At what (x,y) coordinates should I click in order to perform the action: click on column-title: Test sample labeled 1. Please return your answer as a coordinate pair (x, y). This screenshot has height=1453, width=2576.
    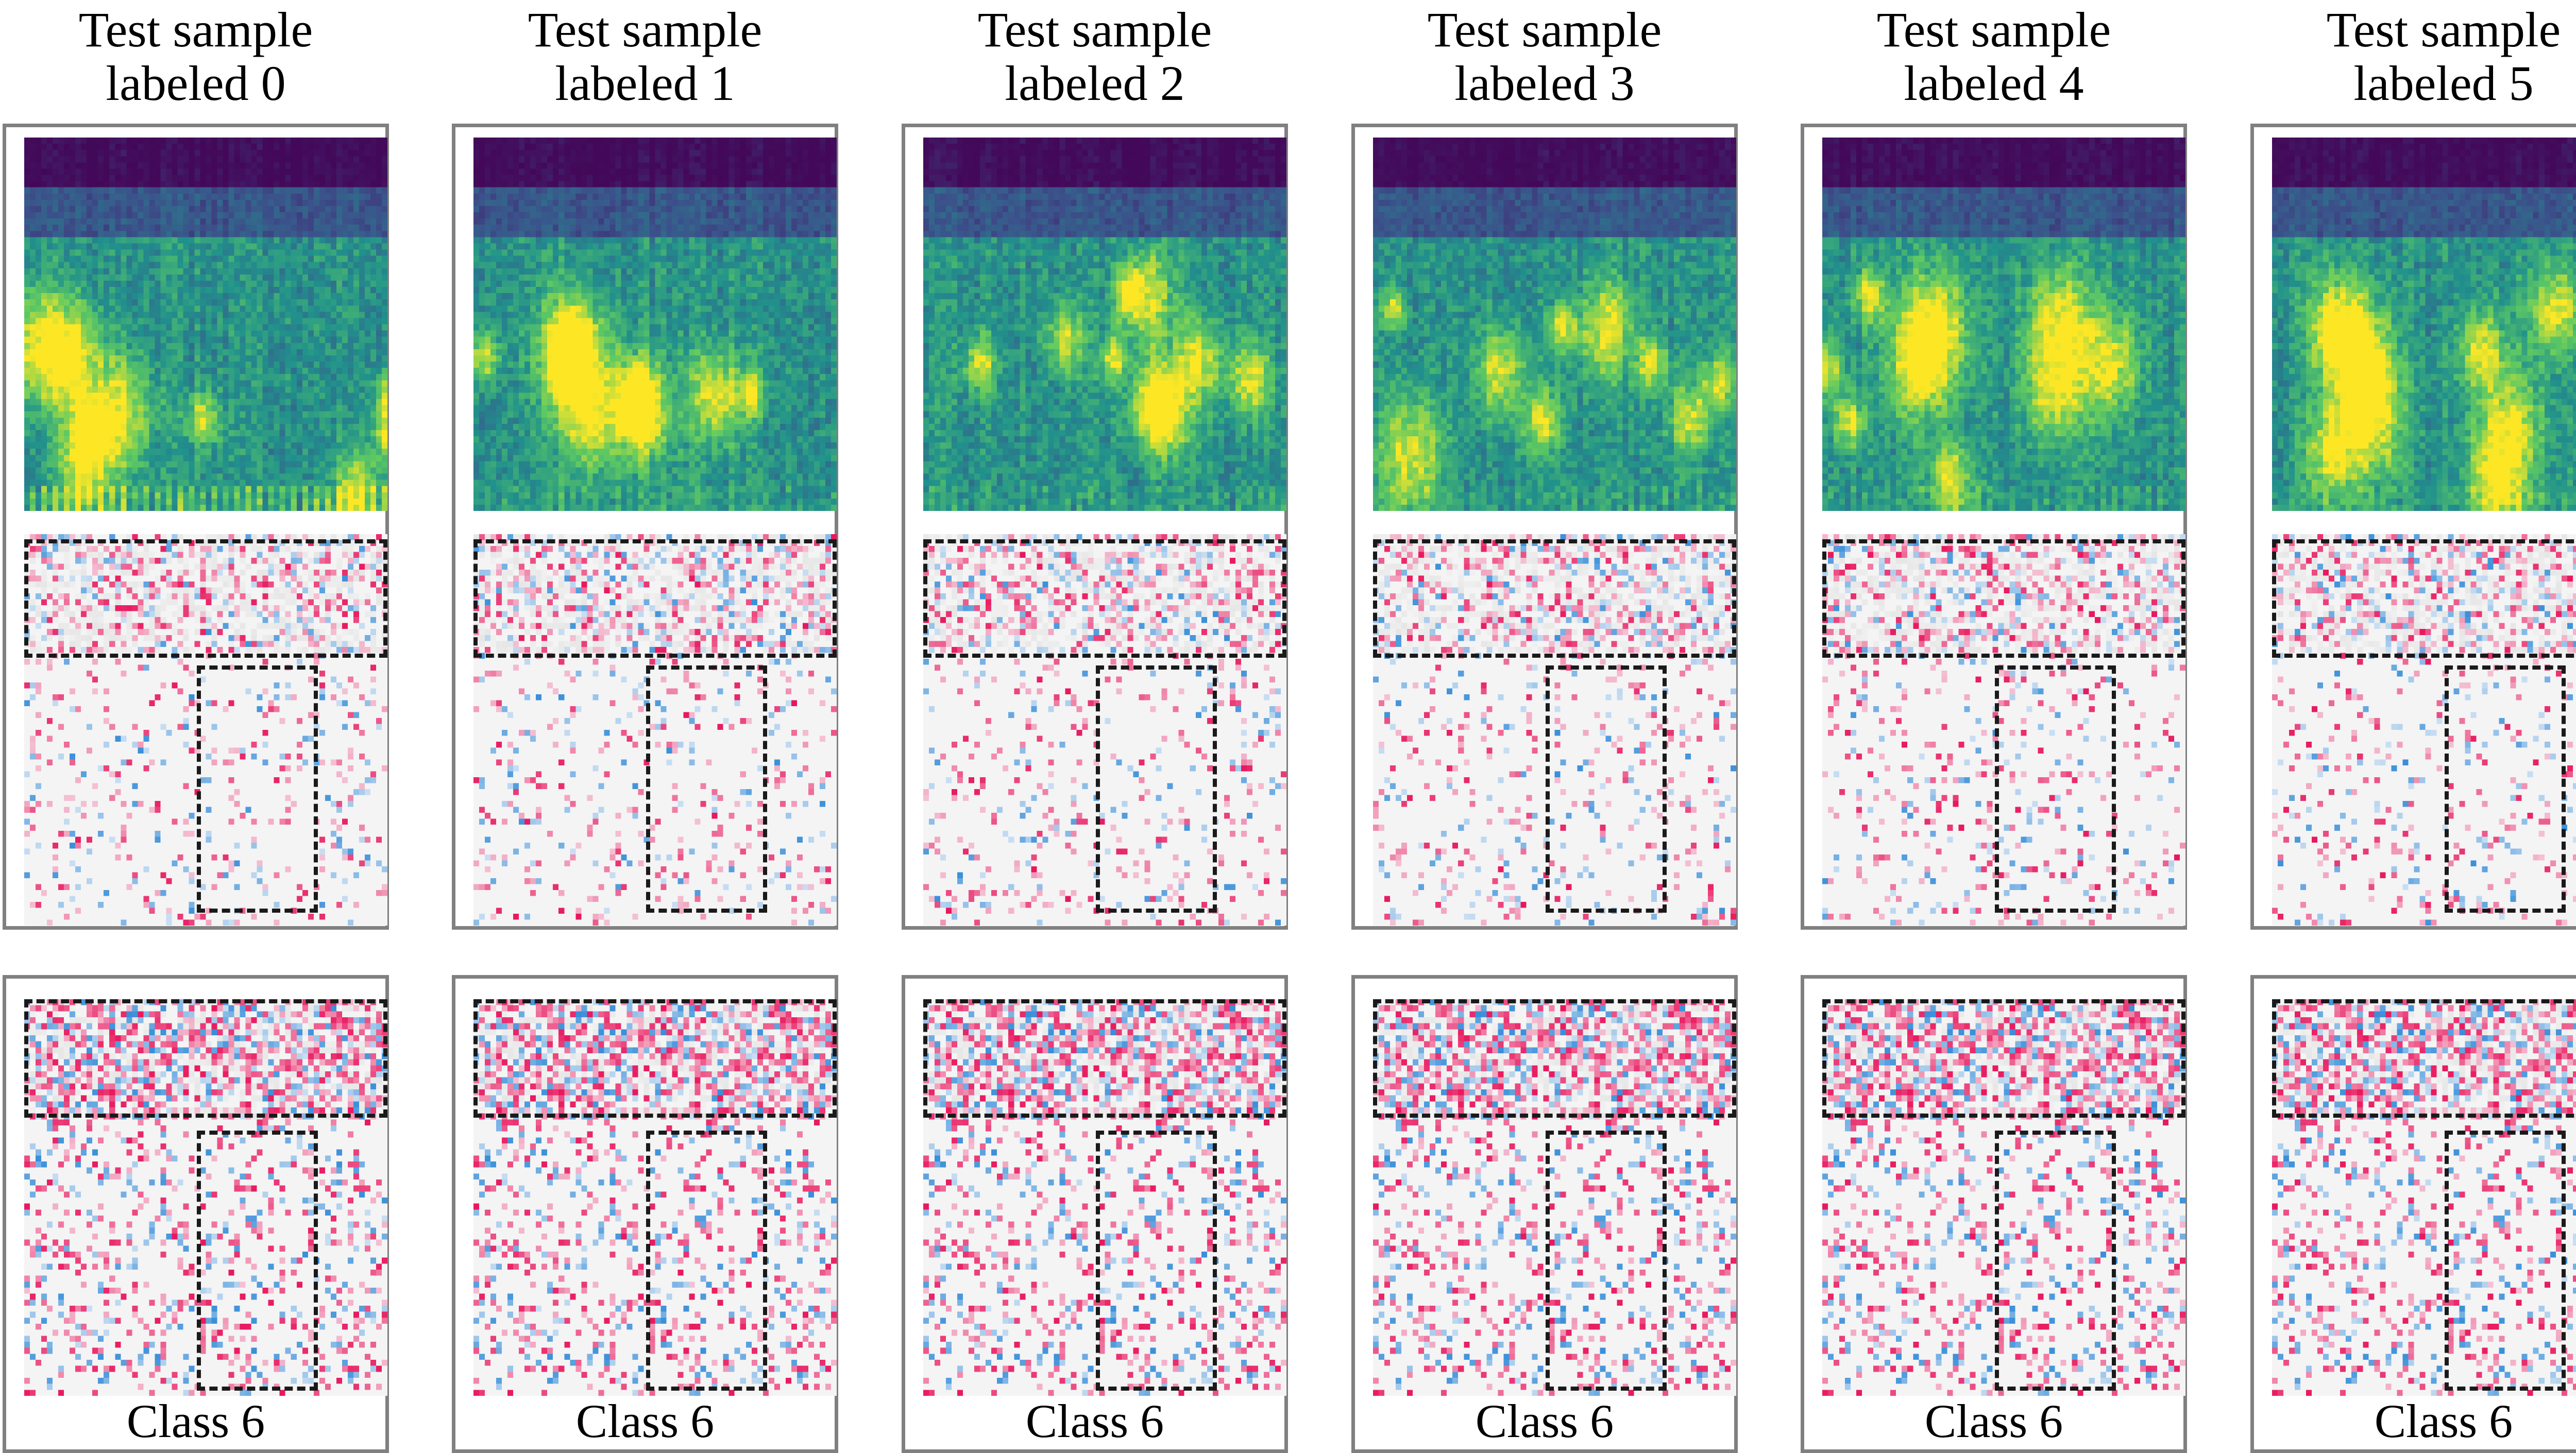
    Looking at the image, I should click on (645, 56).